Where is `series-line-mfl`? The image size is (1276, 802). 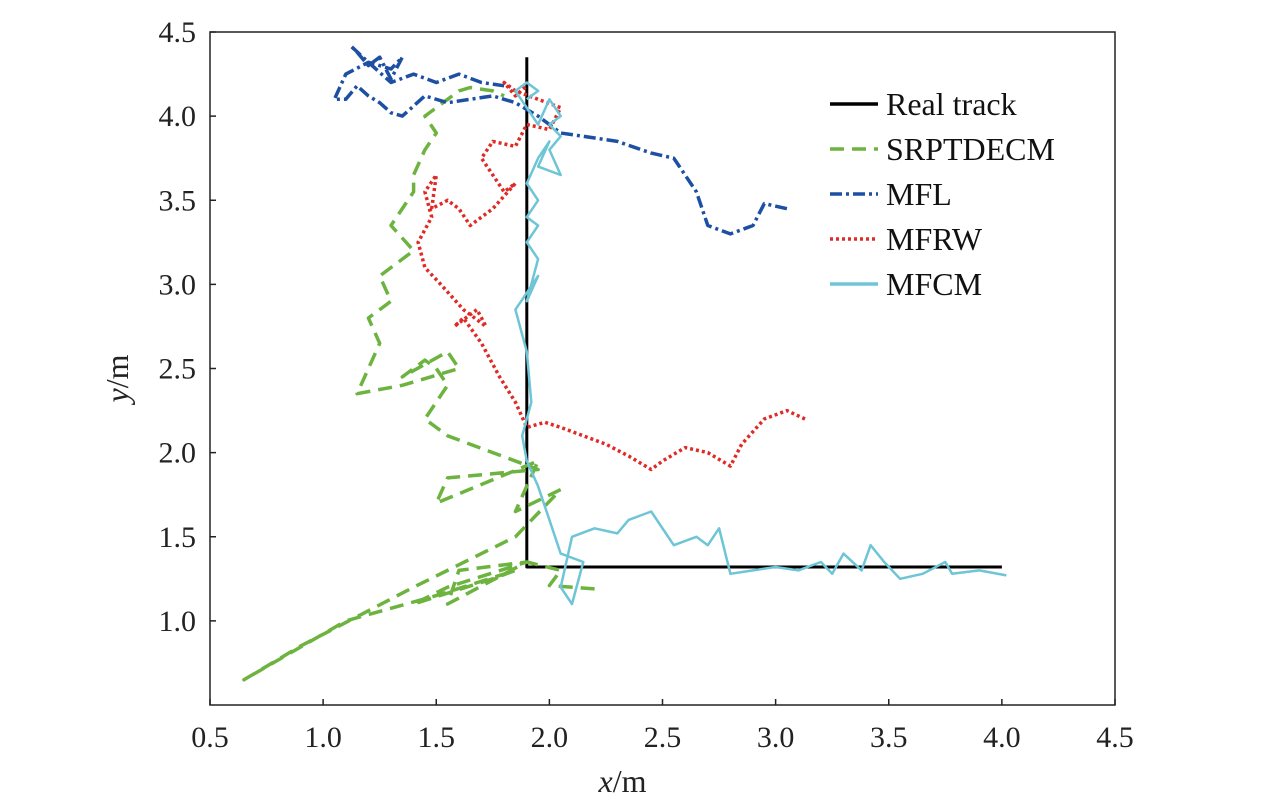 series-line-mfl is located at coordinates (560, 139).